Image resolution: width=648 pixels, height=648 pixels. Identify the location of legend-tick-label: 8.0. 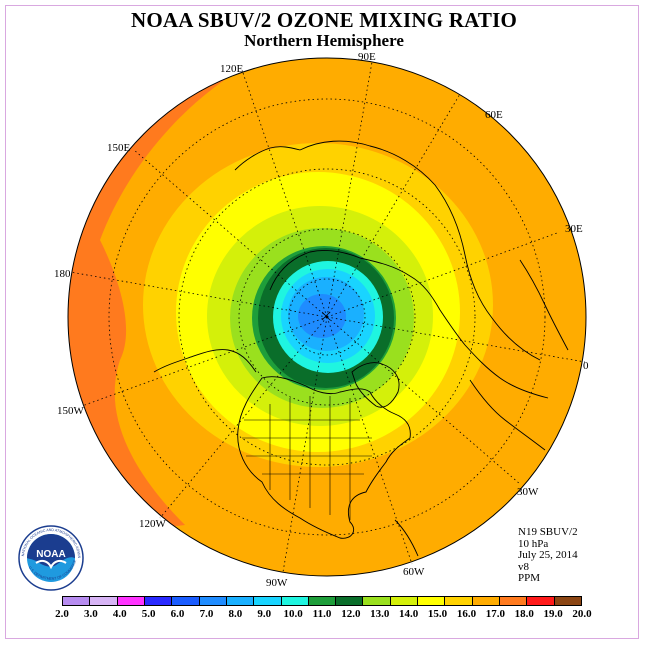
(235, 614).